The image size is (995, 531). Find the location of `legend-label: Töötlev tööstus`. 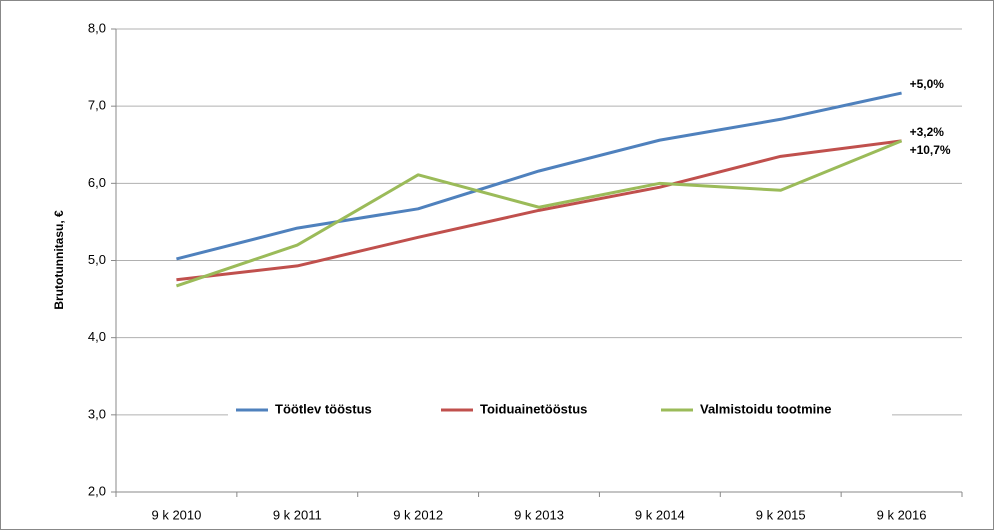

legend-label: Töötlev tööstus is located at coordinates (323, 408).